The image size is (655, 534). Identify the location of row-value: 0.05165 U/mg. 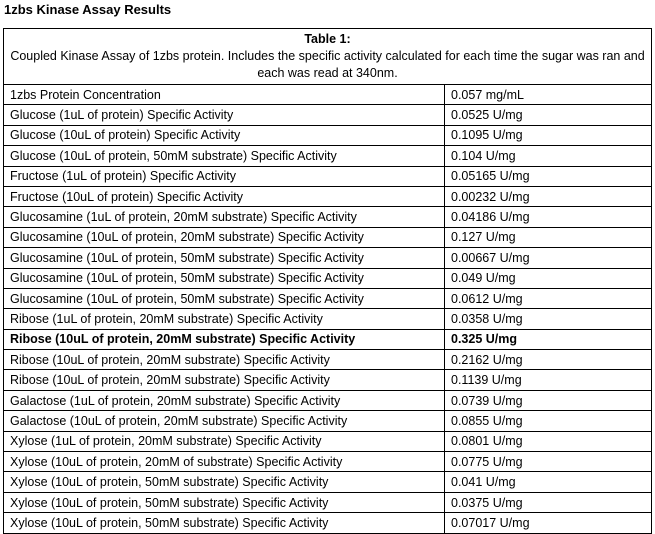
(548, 176).